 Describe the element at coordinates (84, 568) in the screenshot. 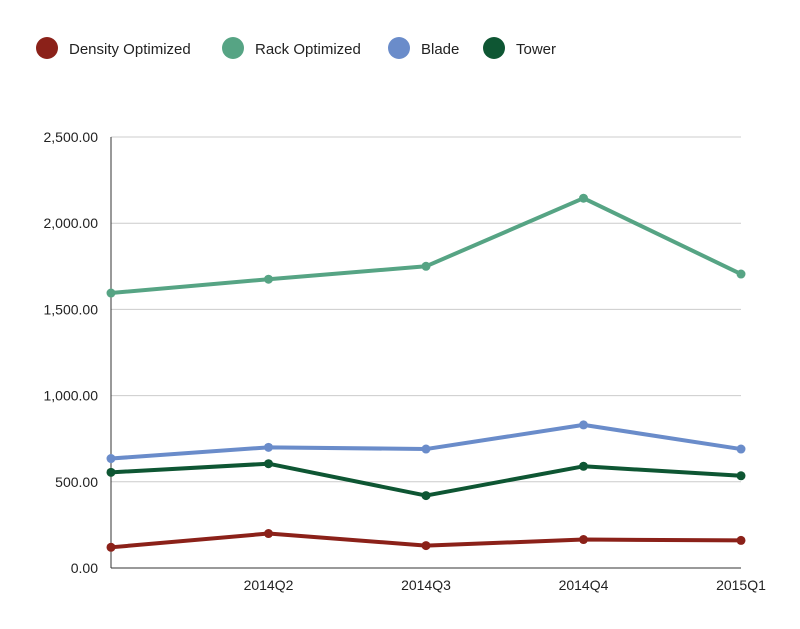

I see `y-tick-label: 0.00` at that location.